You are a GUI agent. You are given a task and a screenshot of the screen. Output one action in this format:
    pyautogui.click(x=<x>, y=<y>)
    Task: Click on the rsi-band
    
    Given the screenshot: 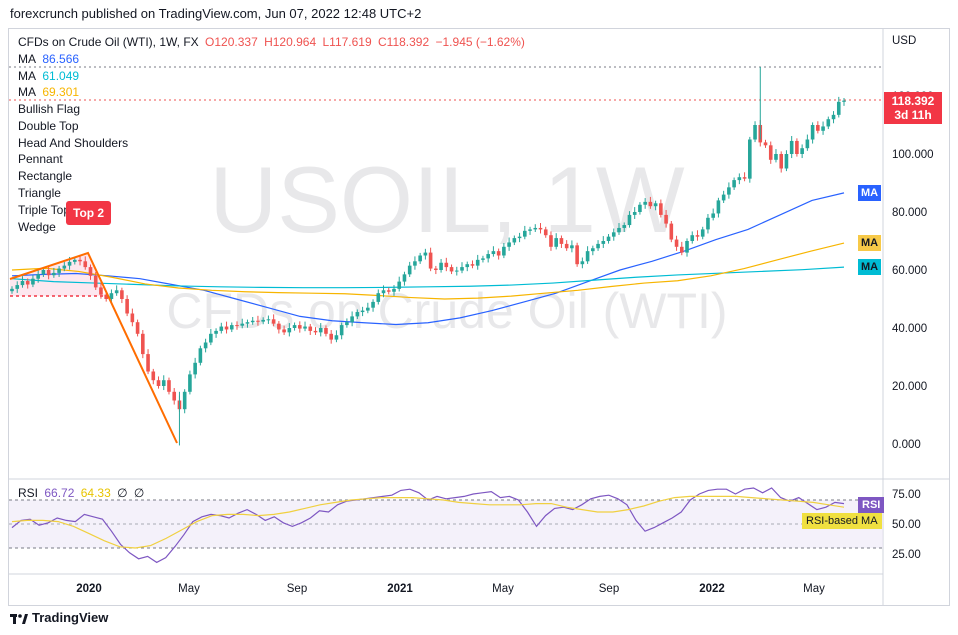 What is the action you would take?
    pyautogui.click(x=446, y=524)
    